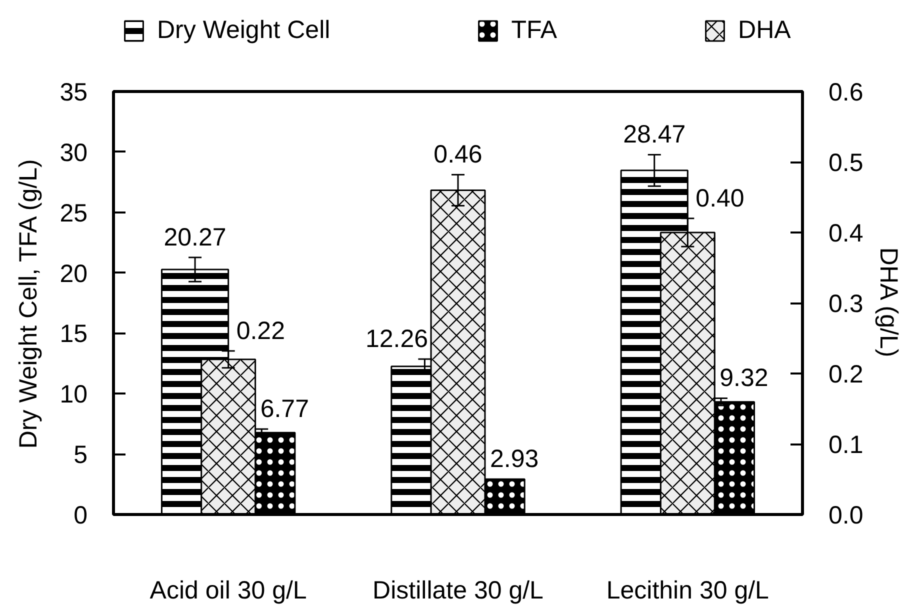 Image resolution: width=905 pixels, height=607 pixels. What do you see at coordinates (74, 394) in the screenshot?
I see `y-tick-label: 10` at bounding box center [74, 394].